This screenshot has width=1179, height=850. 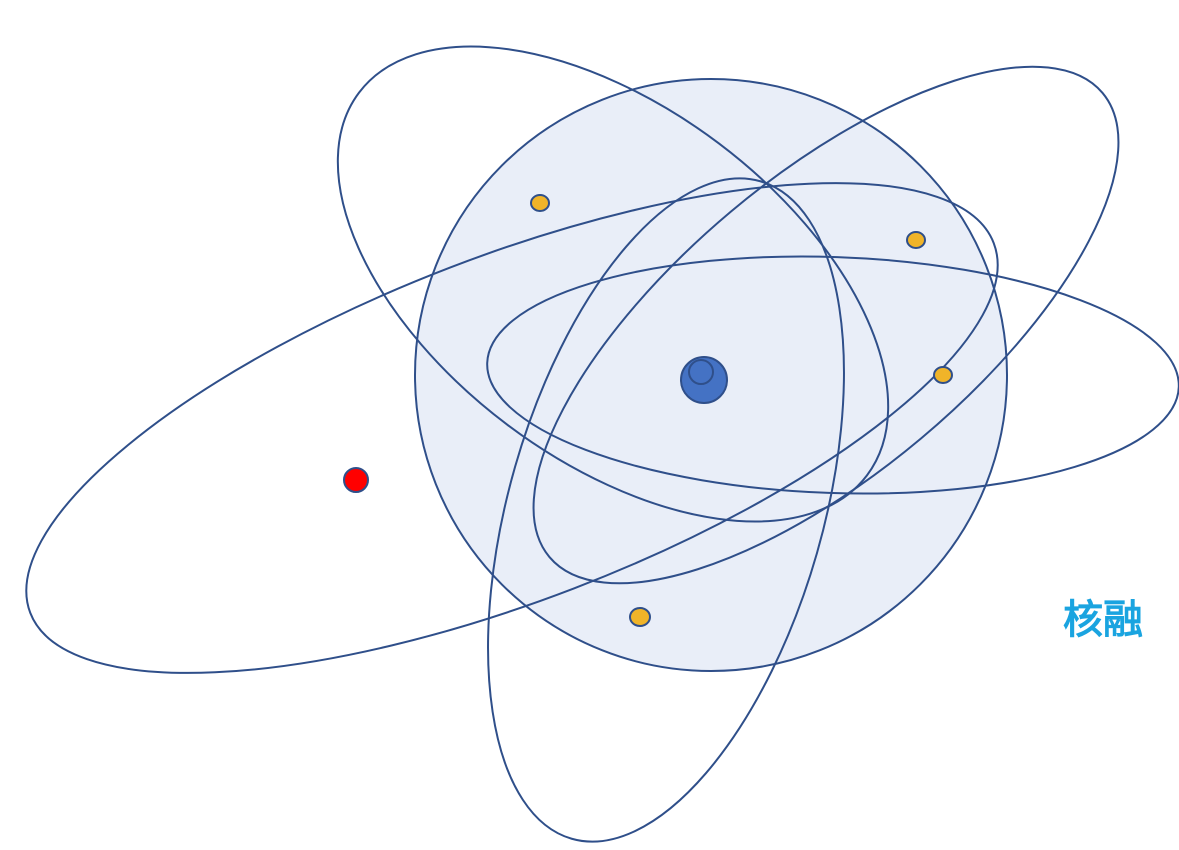 I want to click on red-particle, so click(x=356, y=480).